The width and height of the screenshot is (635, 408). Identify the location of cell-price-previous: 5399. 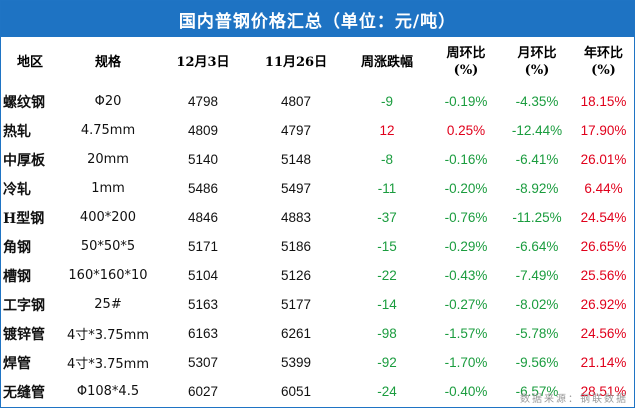
(296, 362).